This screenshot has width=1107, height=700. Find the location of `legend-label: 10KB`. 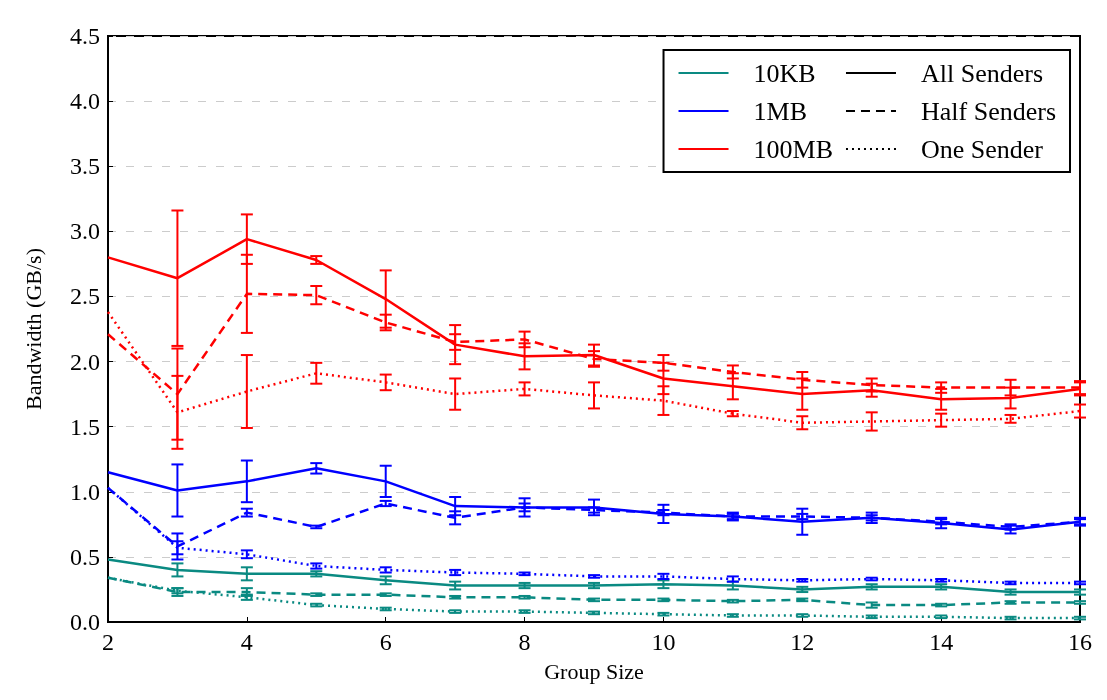

legend-label: 10KB is located at coordinates (784, 73).